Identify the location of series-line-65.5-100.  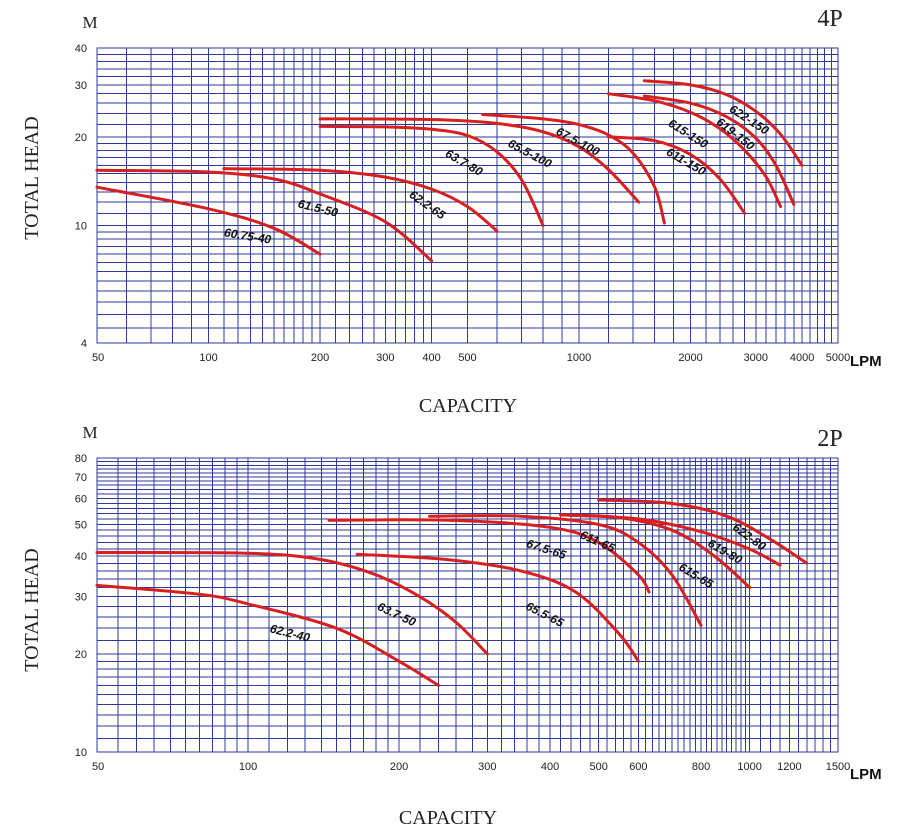
(479, 160).